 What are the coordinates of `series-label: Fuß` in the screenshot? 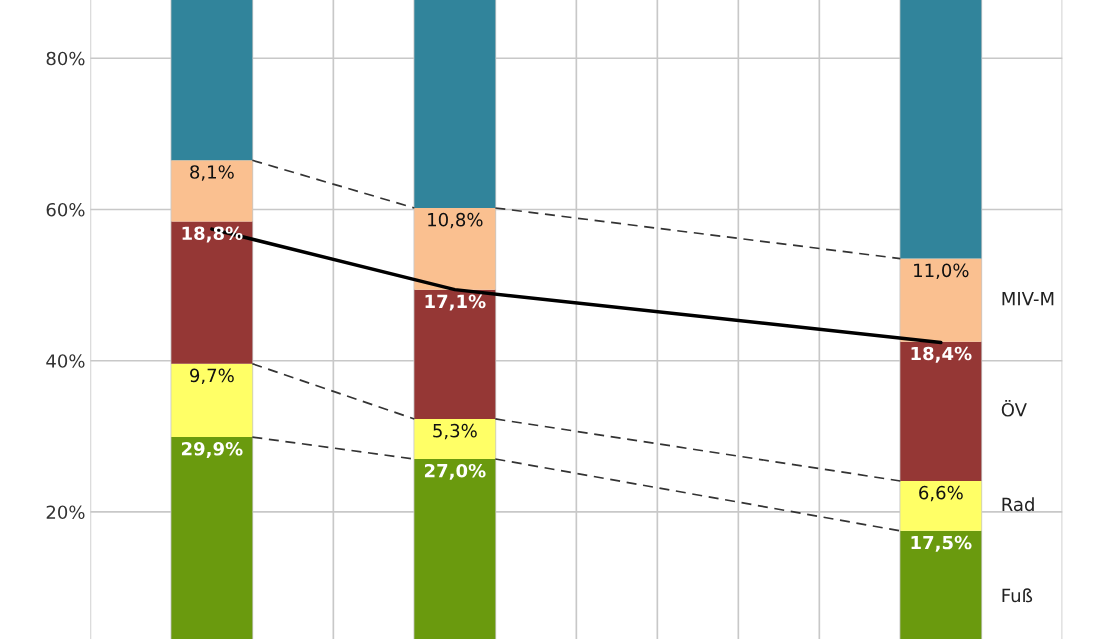 It's located at (1017, 595).